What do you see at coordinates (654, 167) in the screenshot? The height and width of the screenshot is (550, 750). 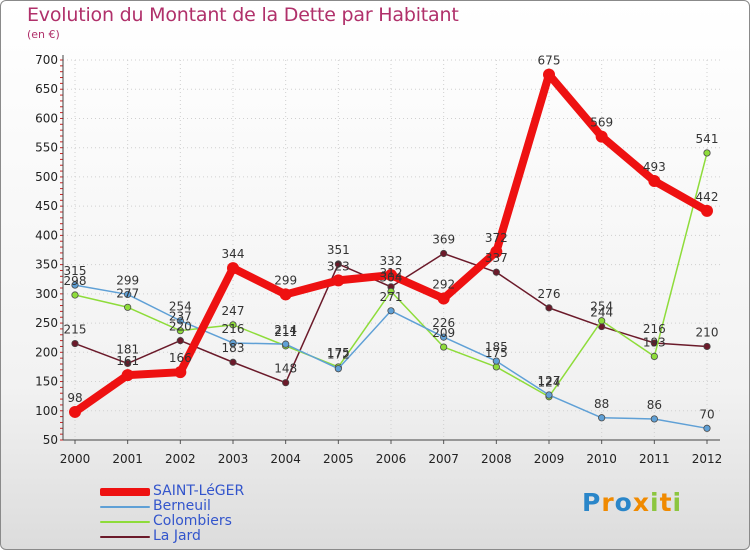 I see `data-label-saint-l-ger: 493` at bounding box center [654, 167].